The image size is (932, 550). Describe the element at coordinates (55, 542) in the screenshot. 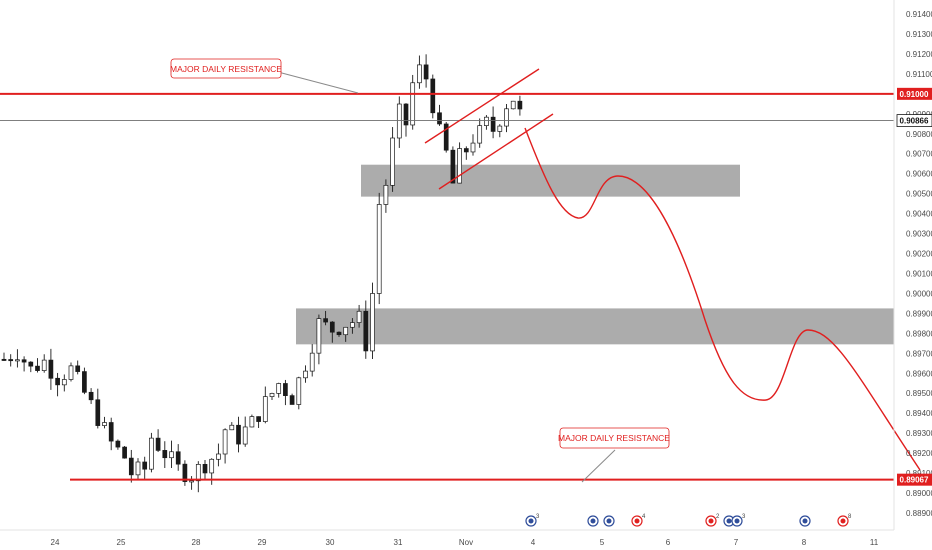

I see `time-tick-label: 24` at that location.